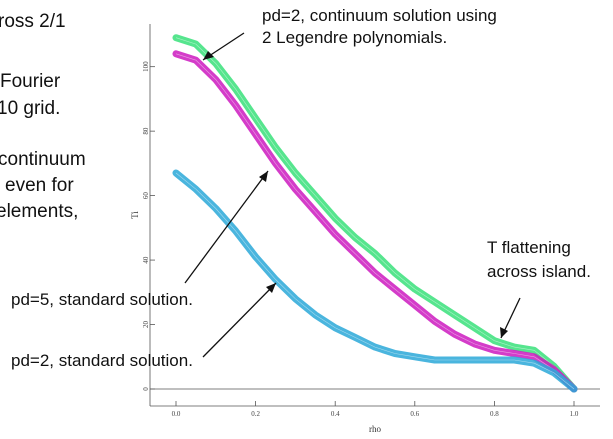  Describe the element at coordinates (263, 176) in the screenshot. I see `arrowhead-pd5` at that location.